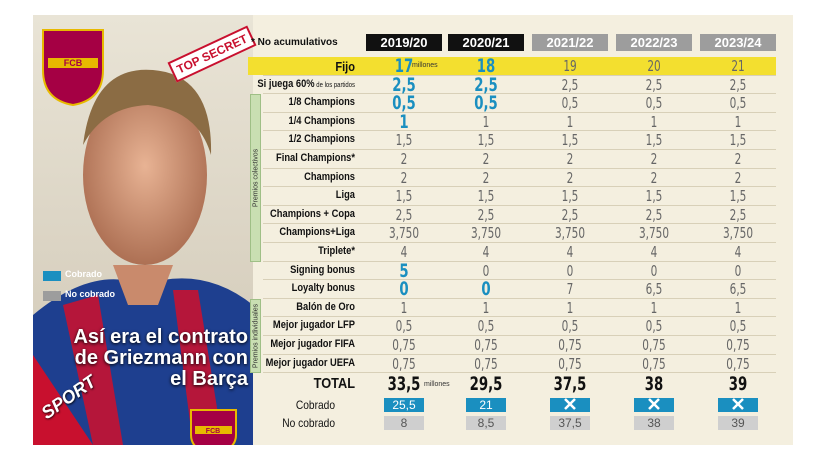  Describe the element at coordinates (322, 269) in the screenshot. I see `row-label-text: Signing bonus` at that location.